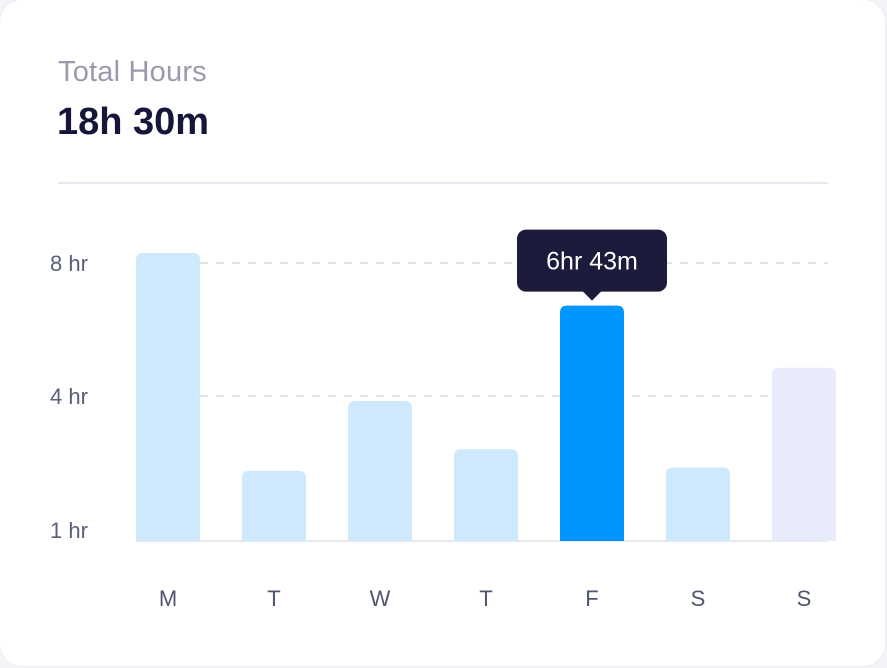 This screenshot has height=668, width=887. What do you see at coordinates (168, 598) in the screenshot?
I see `day-label: M` at bounding box center [168, 598].